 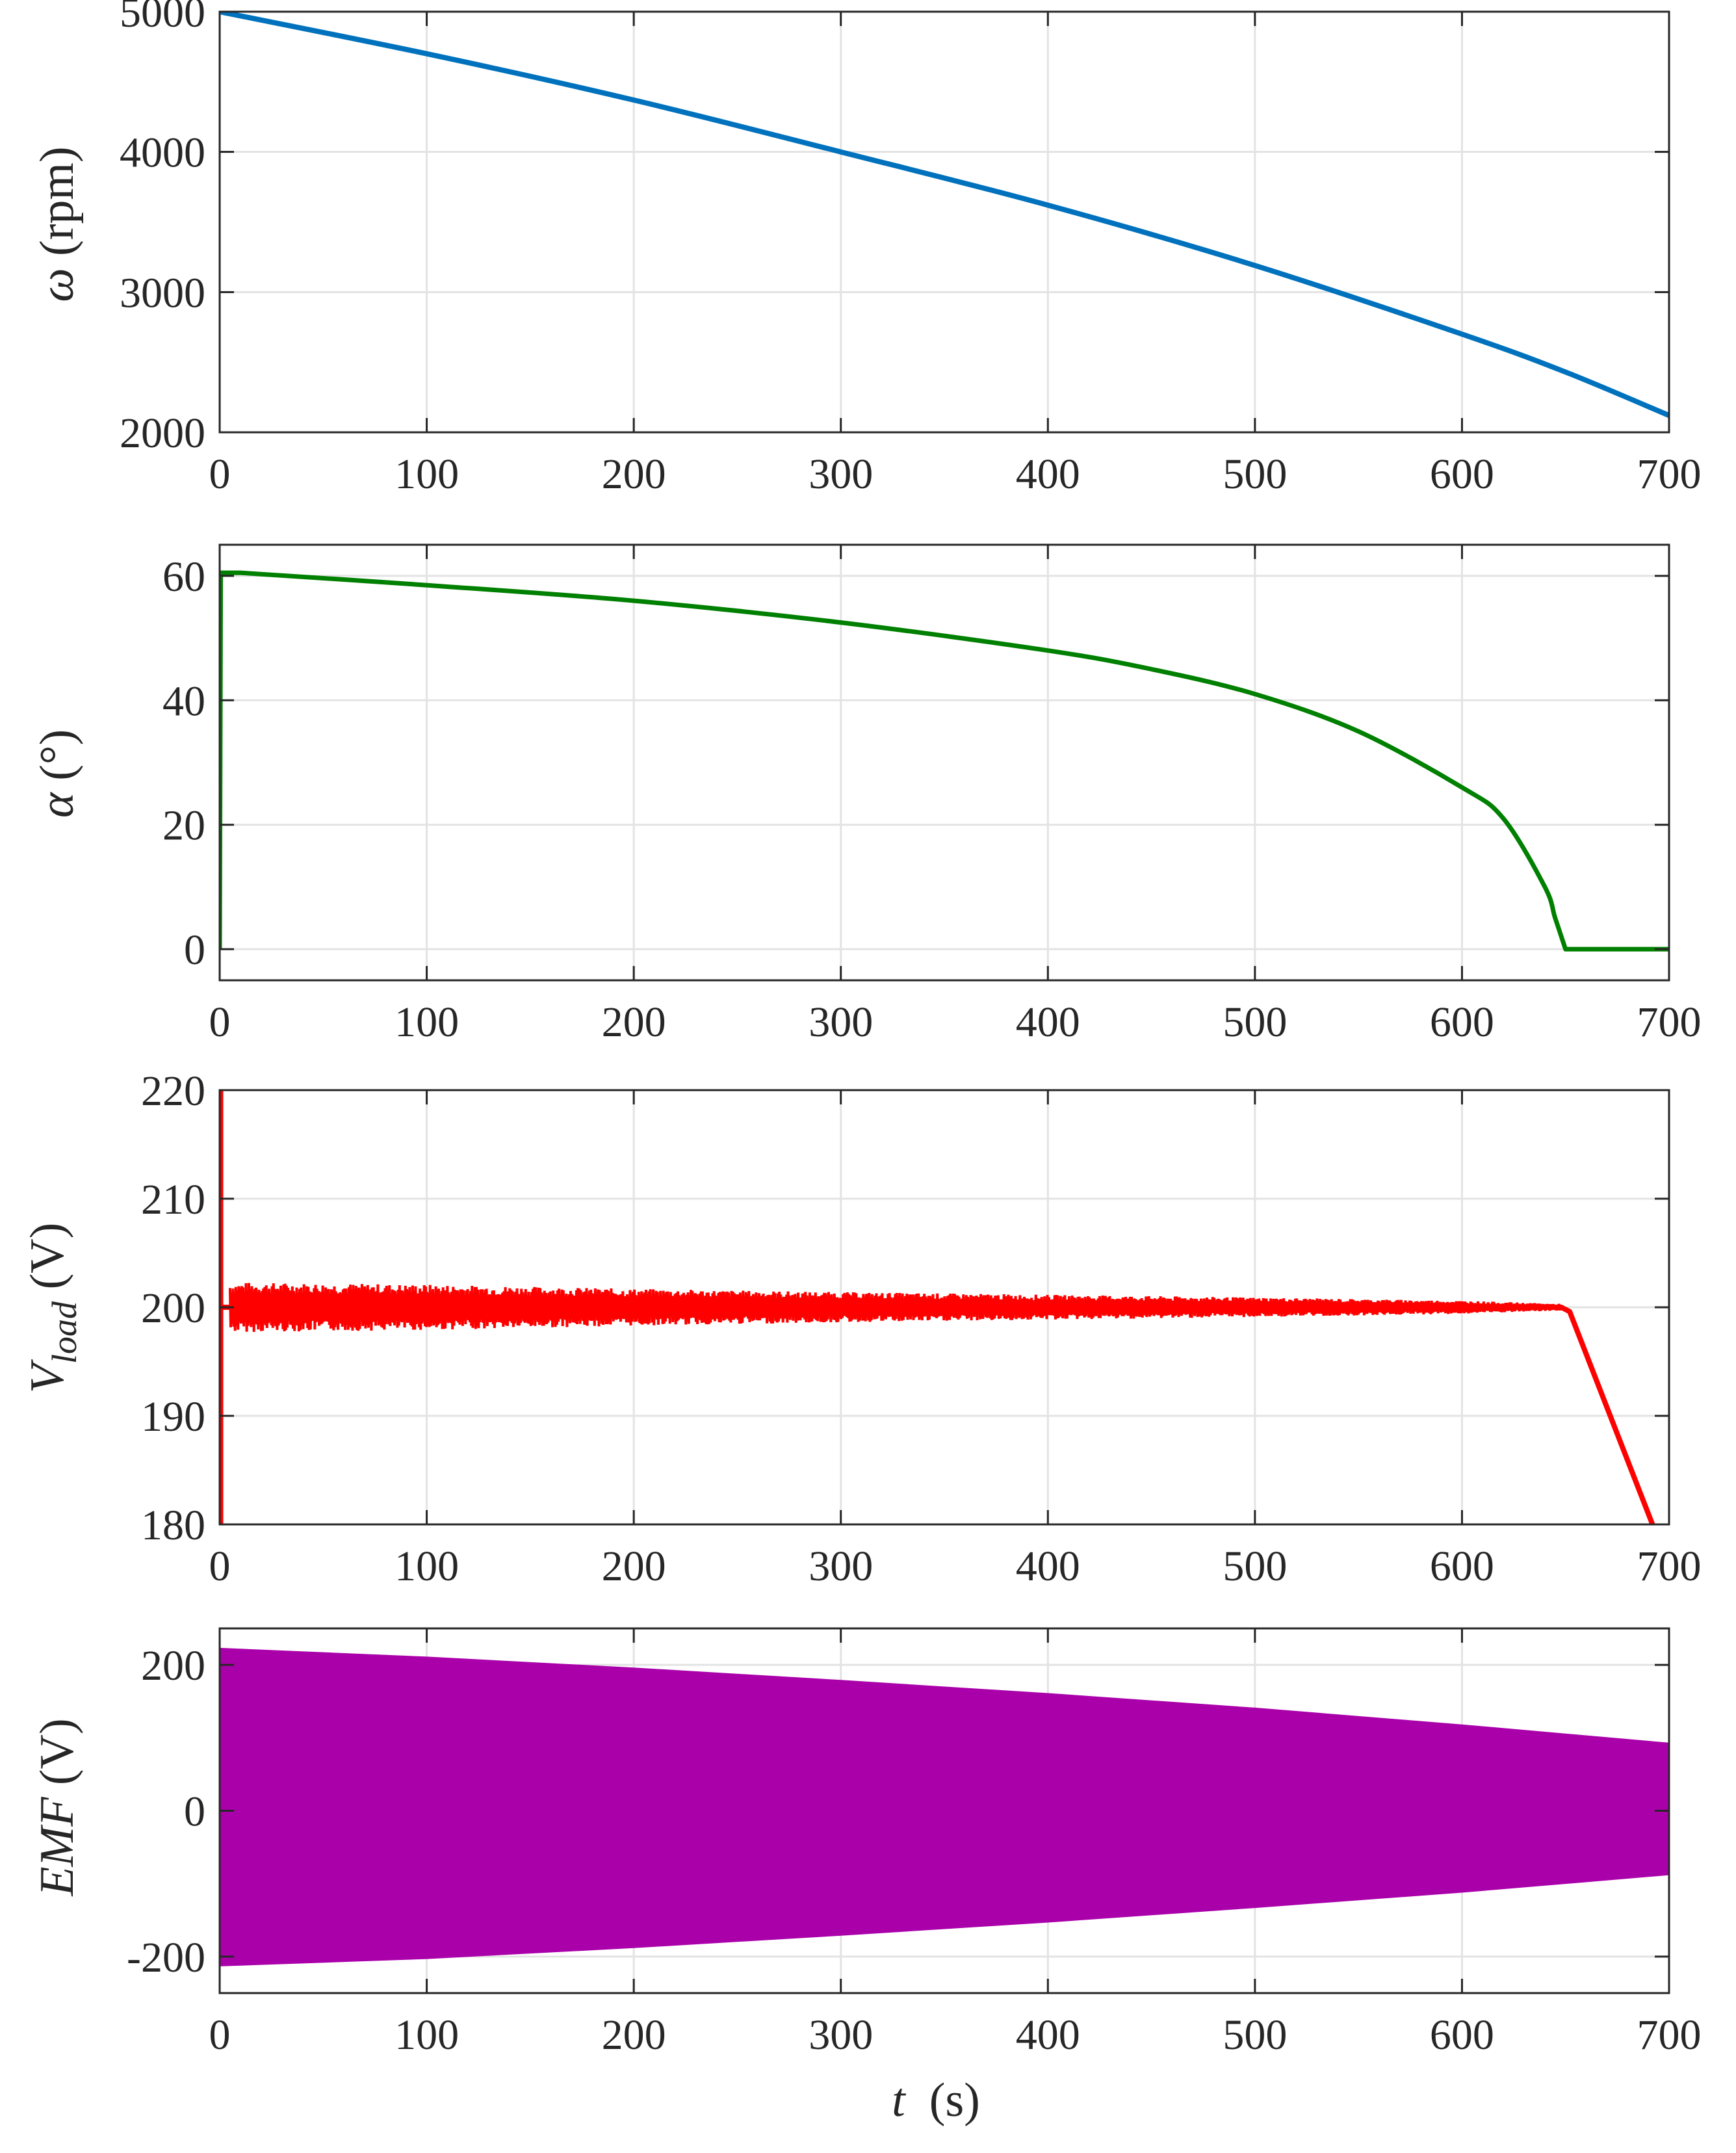 I want to click on y-tick-label: -200, so click(x=166, y=1957).